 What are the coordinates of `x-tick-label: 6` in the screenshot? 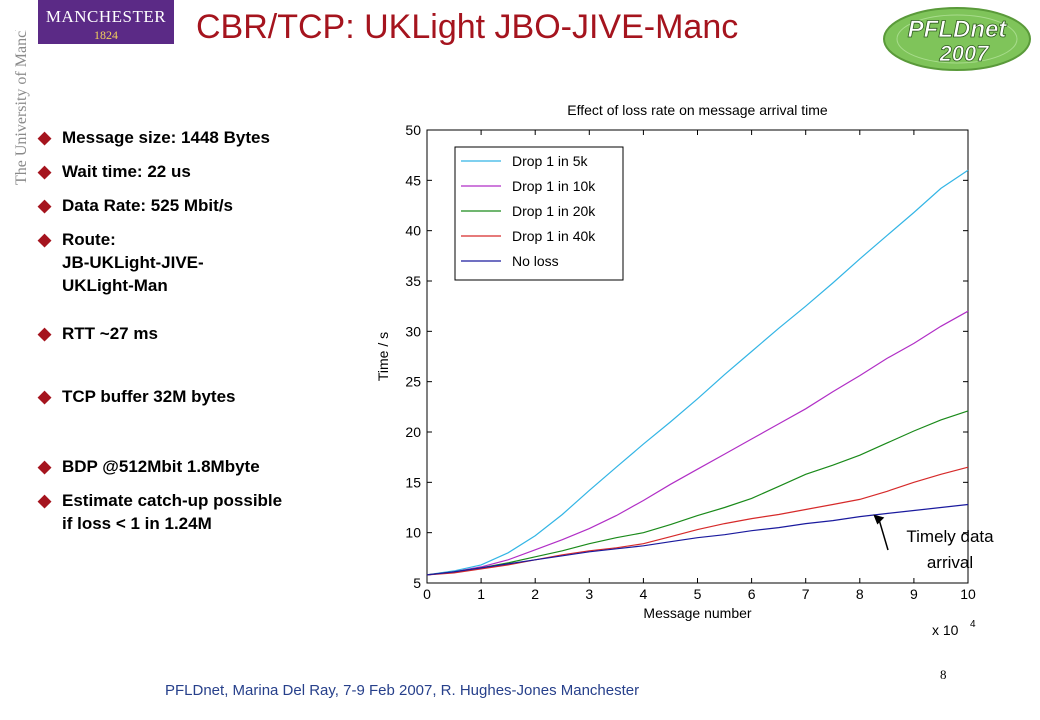 It's located at (752, 594).